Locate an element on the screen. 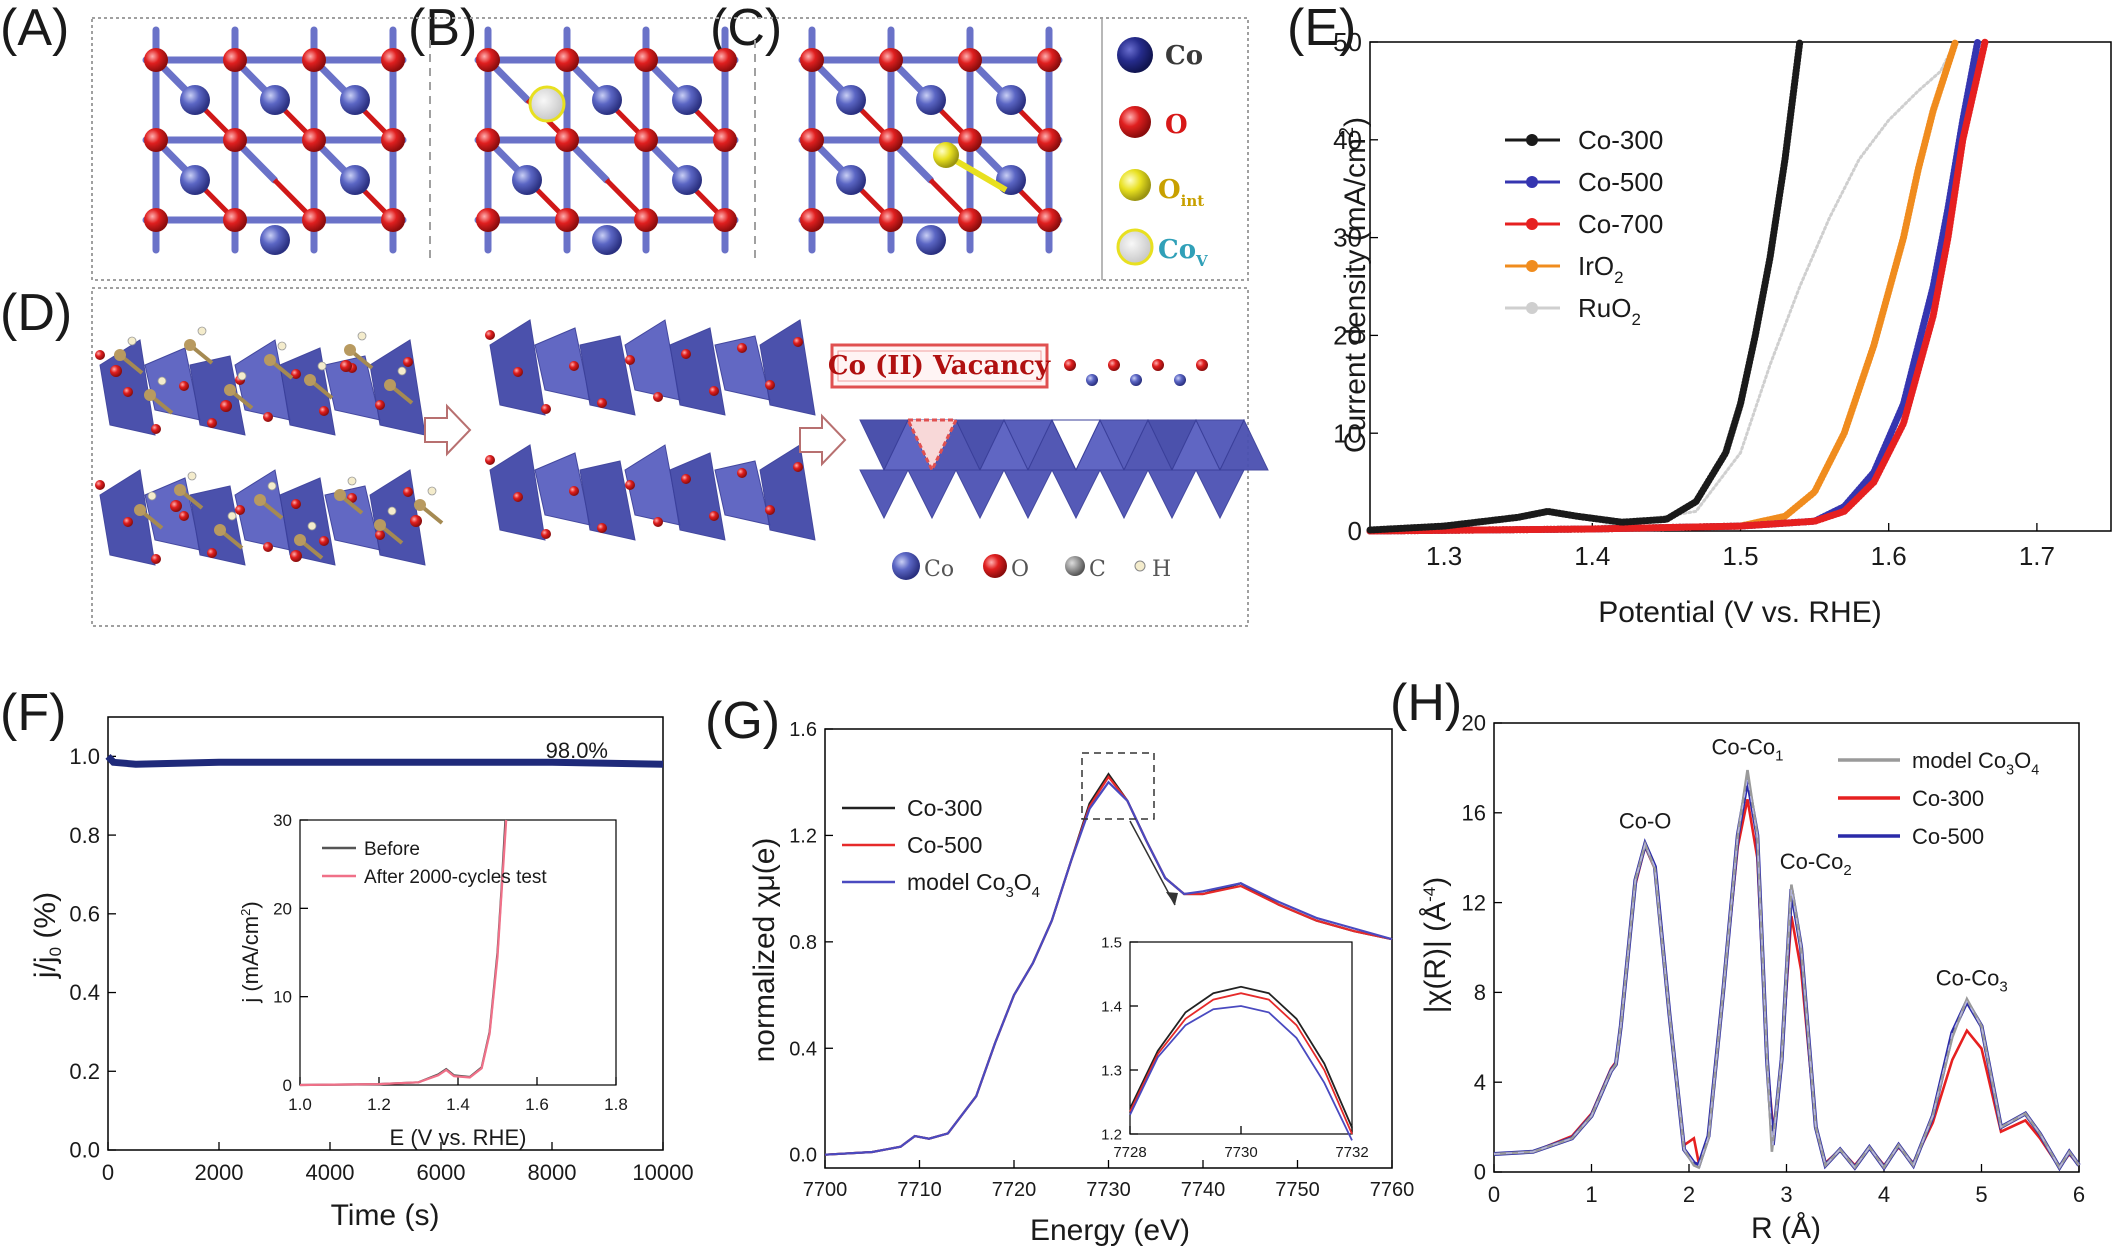 The height and width of the screenshot is (1252, 2118). panel-label-g: (G) is located at coordinates (742, 721).